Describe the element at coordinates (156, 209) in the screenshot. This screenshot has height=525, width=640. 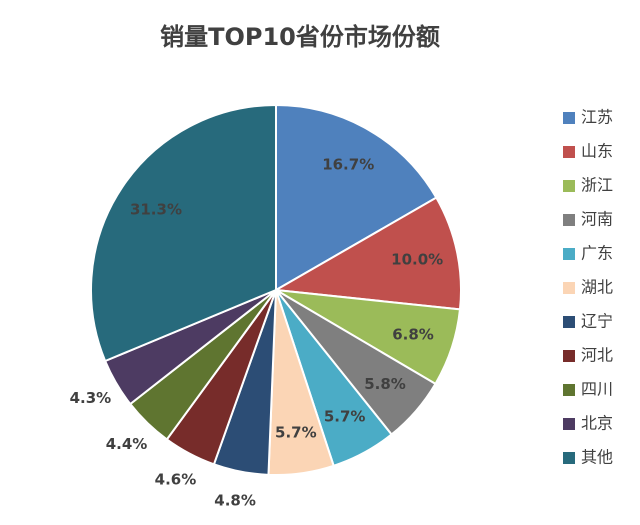
I see `value-label: 31.3%` at that location.